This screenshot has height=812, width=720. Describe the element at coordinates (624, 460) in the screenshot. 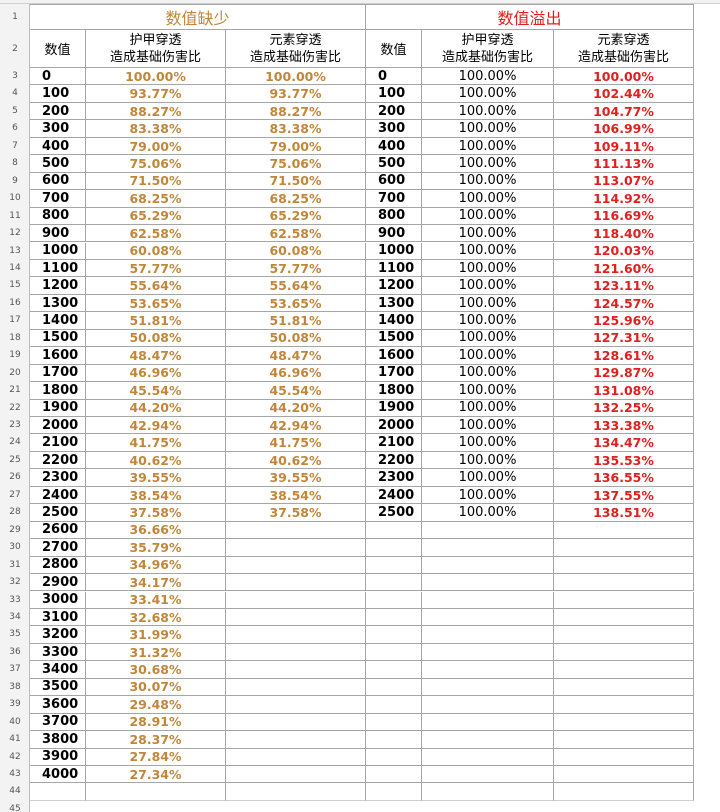

I see `table-cell-element: 135.53%` at that location.